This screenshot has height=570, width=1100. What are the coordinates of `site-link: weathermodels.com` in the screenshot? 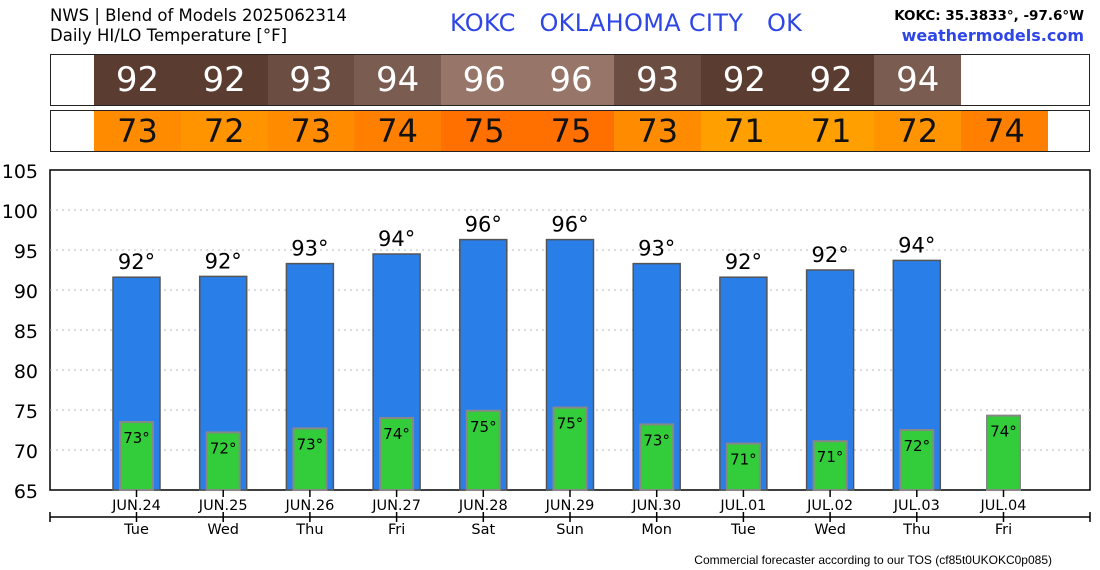 It's located at (992, 35).